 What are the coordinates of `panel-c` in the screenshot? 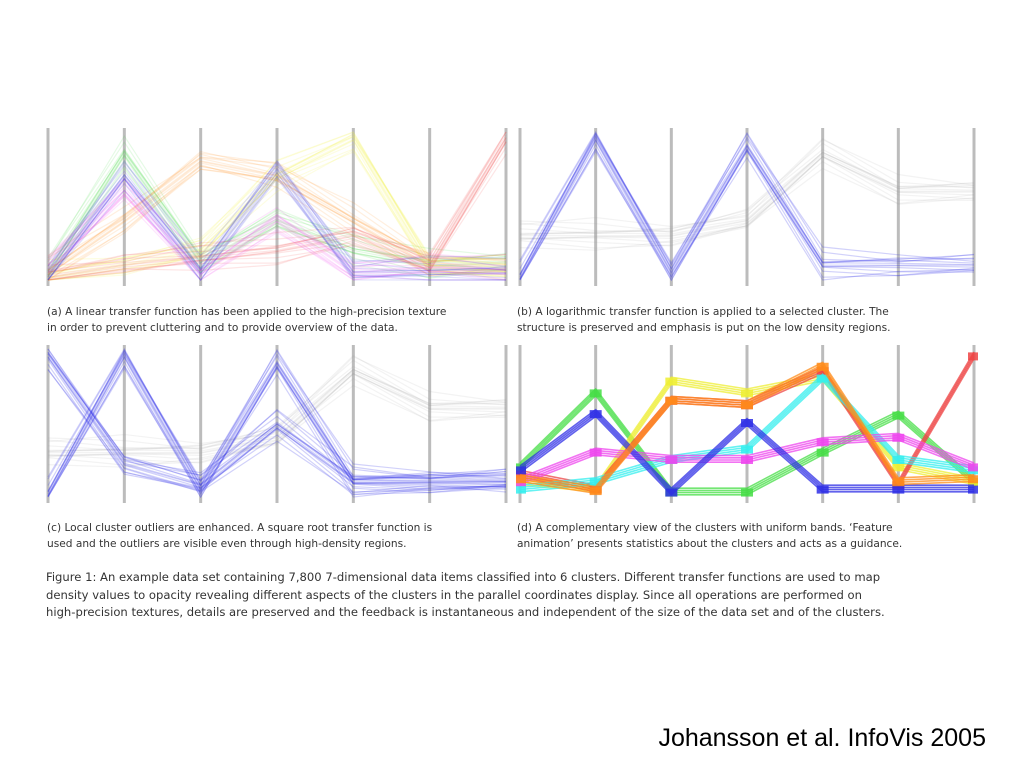 It's located at (277, 424).